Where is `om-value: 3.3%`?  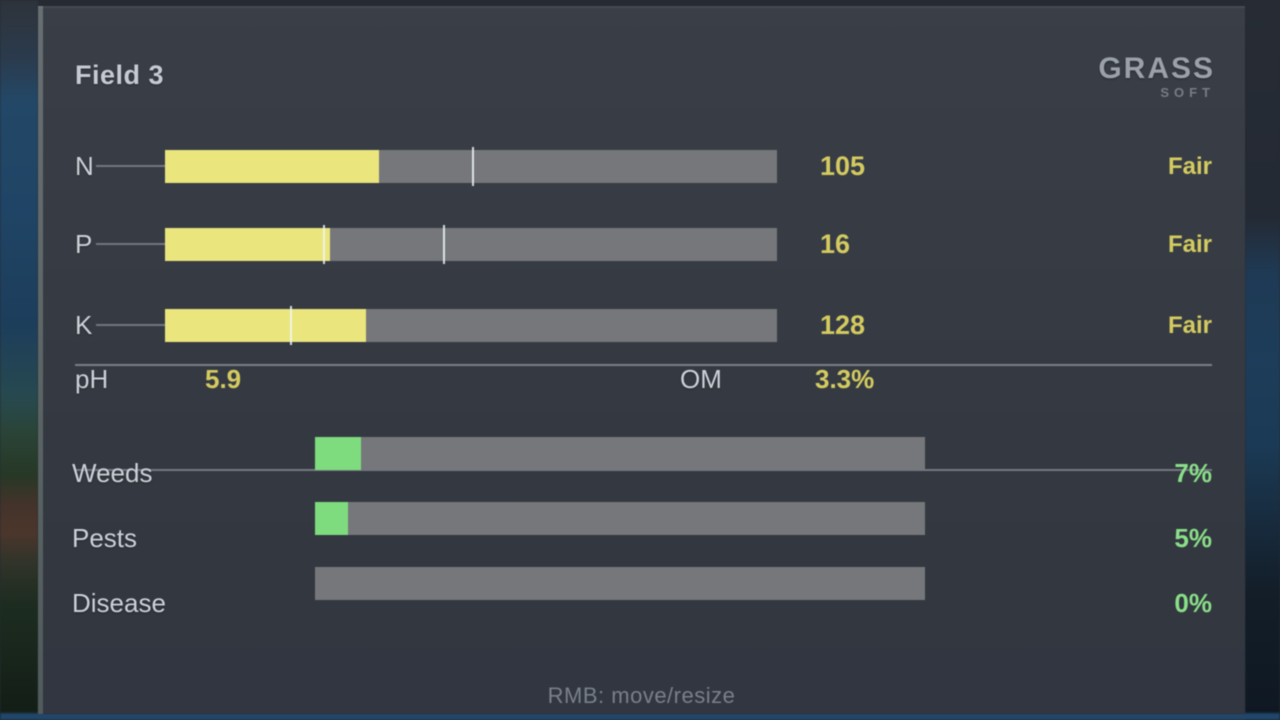 om-value: 3.3% is located at coordinates (845, 379).